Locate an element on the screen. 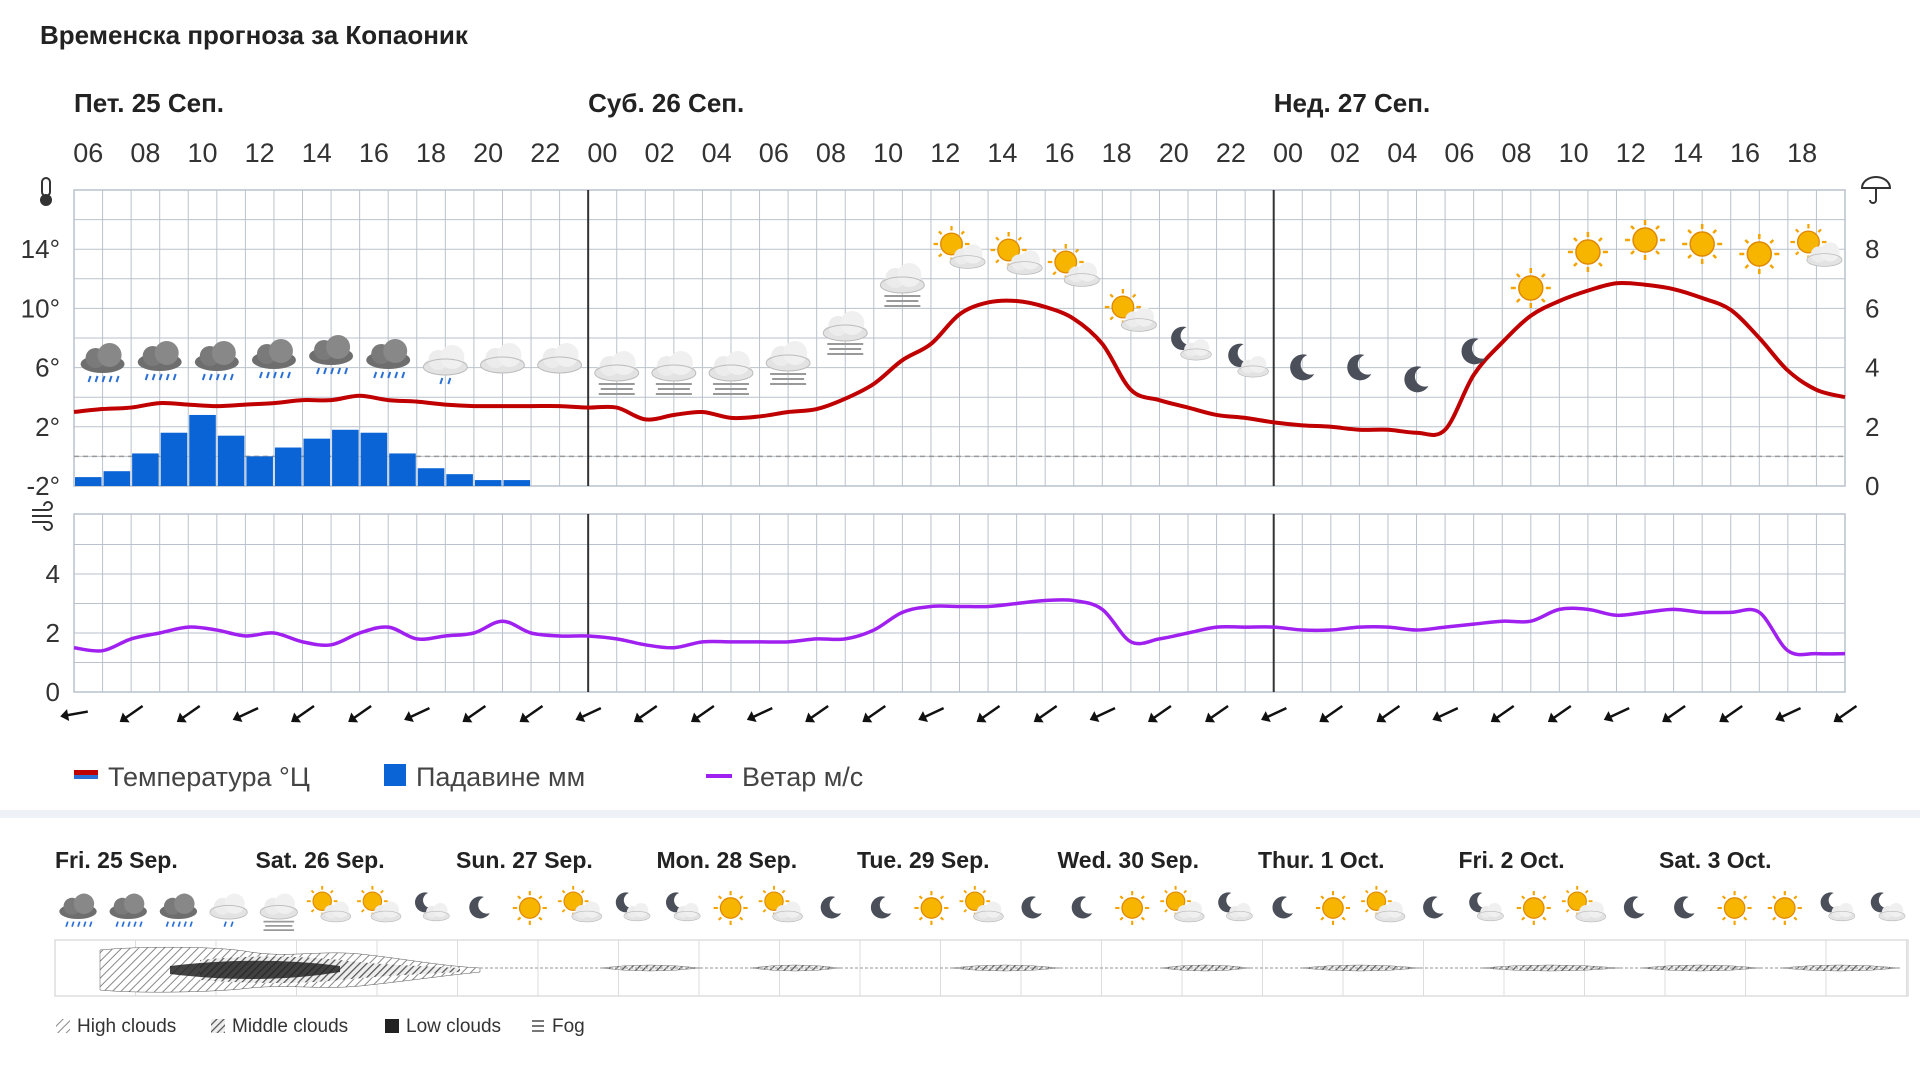 Image resolution: width=1920 pixels, height=1080 pixels. cloud-legend-item: High clouds is located at coordinates (115, 1027).